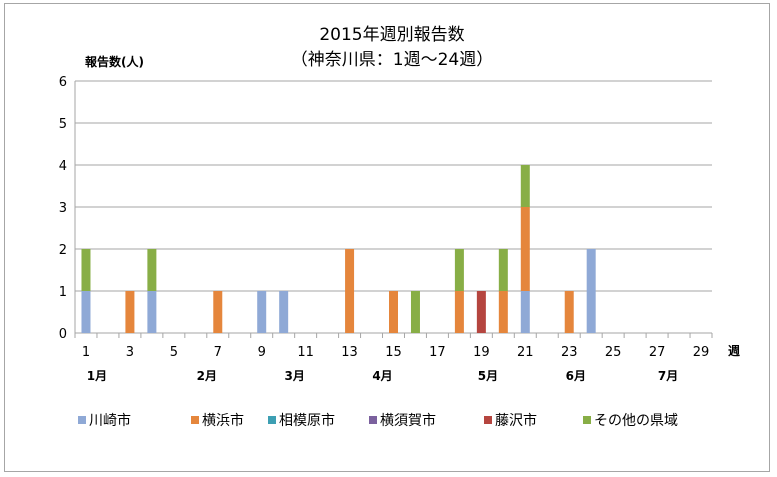 Image resolution: width=777 pixels, height=477 pixels. I want to click on bar-week15-series1, so click(393, 312).